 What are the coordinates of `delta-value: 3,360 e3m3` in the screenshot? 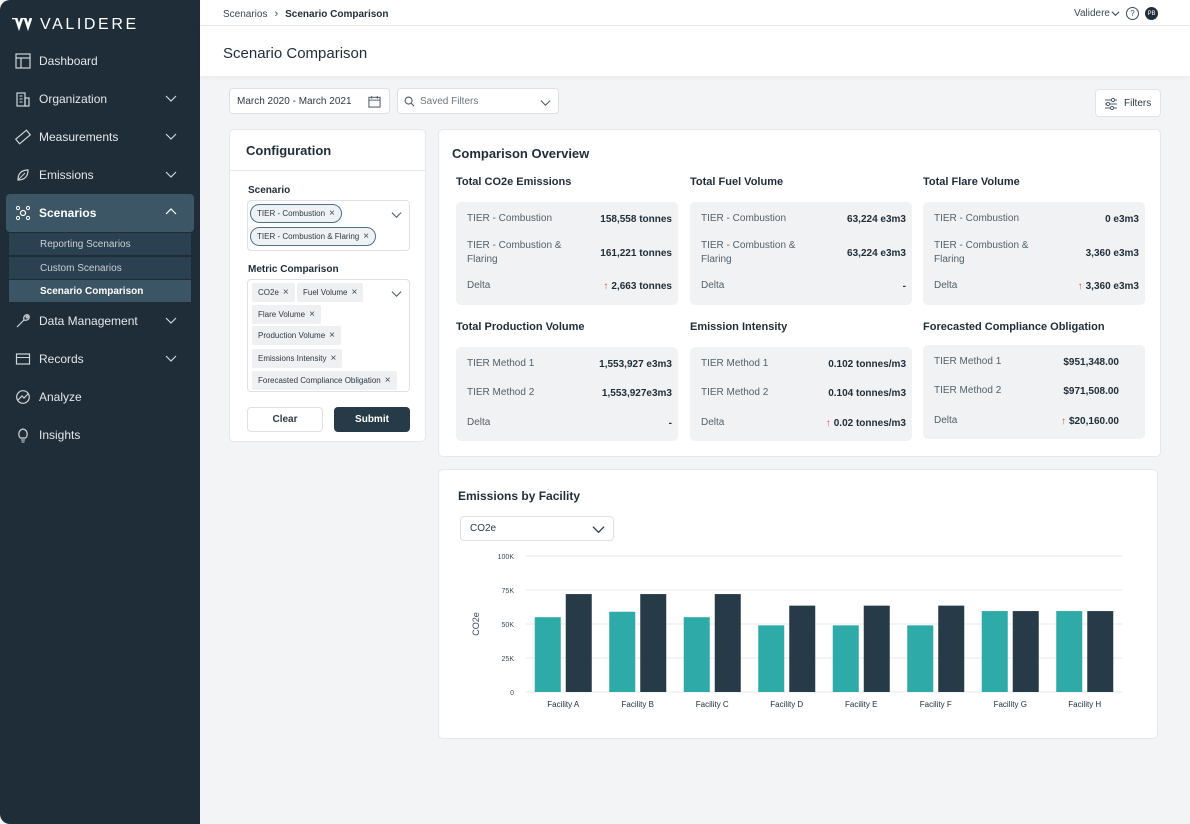 It's located at (1112, 286).